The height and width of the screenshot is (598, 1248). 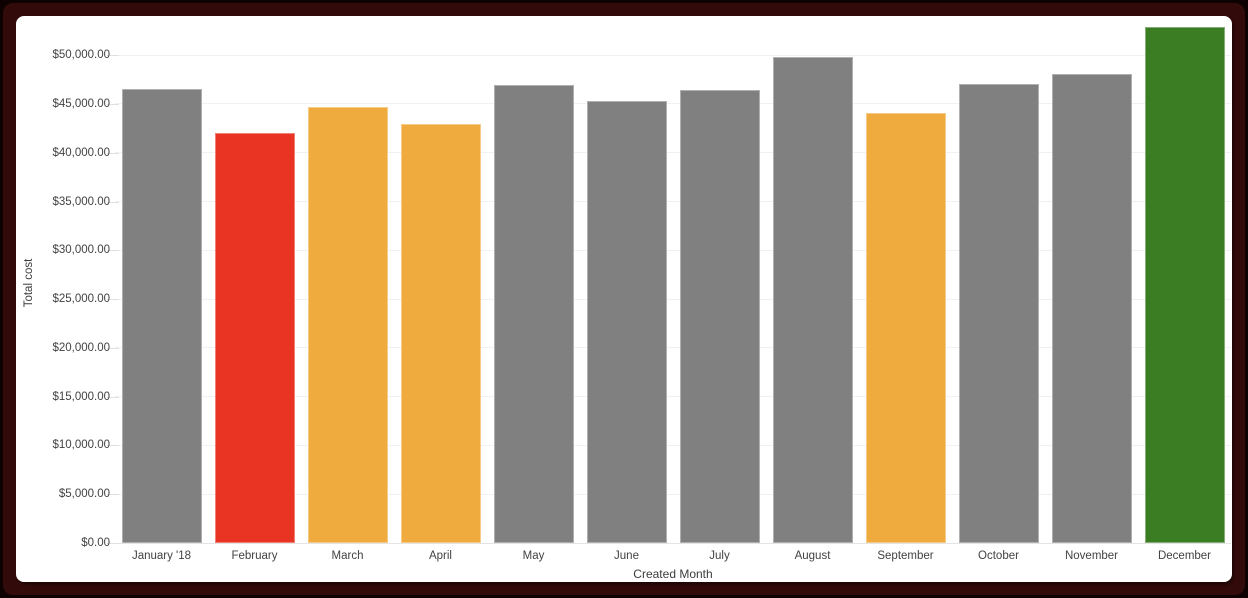 I want to click on y-tick-label: $50,000.00, so click(x=81, y=55).